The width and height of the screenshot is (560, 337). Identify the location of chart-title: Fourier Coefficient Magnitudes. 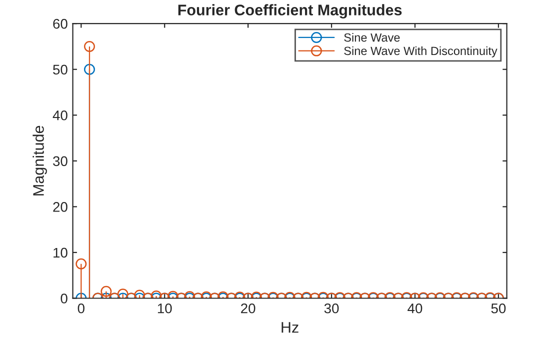
(290, 11).